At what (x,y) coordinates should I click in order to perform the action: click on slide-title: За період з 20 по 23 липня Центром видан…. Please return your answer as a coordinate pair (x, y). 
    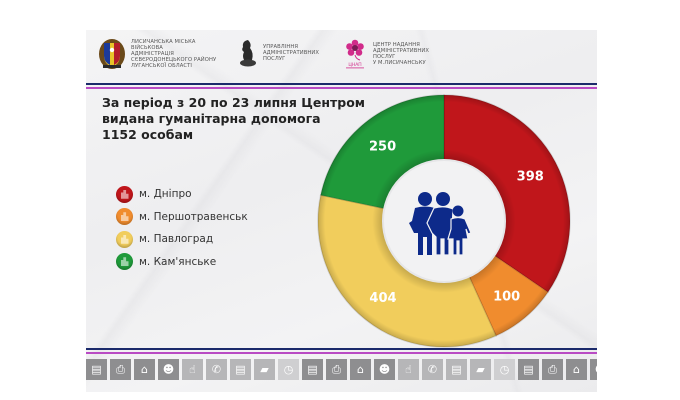
    Looking at the image, I should click on (252, 119).